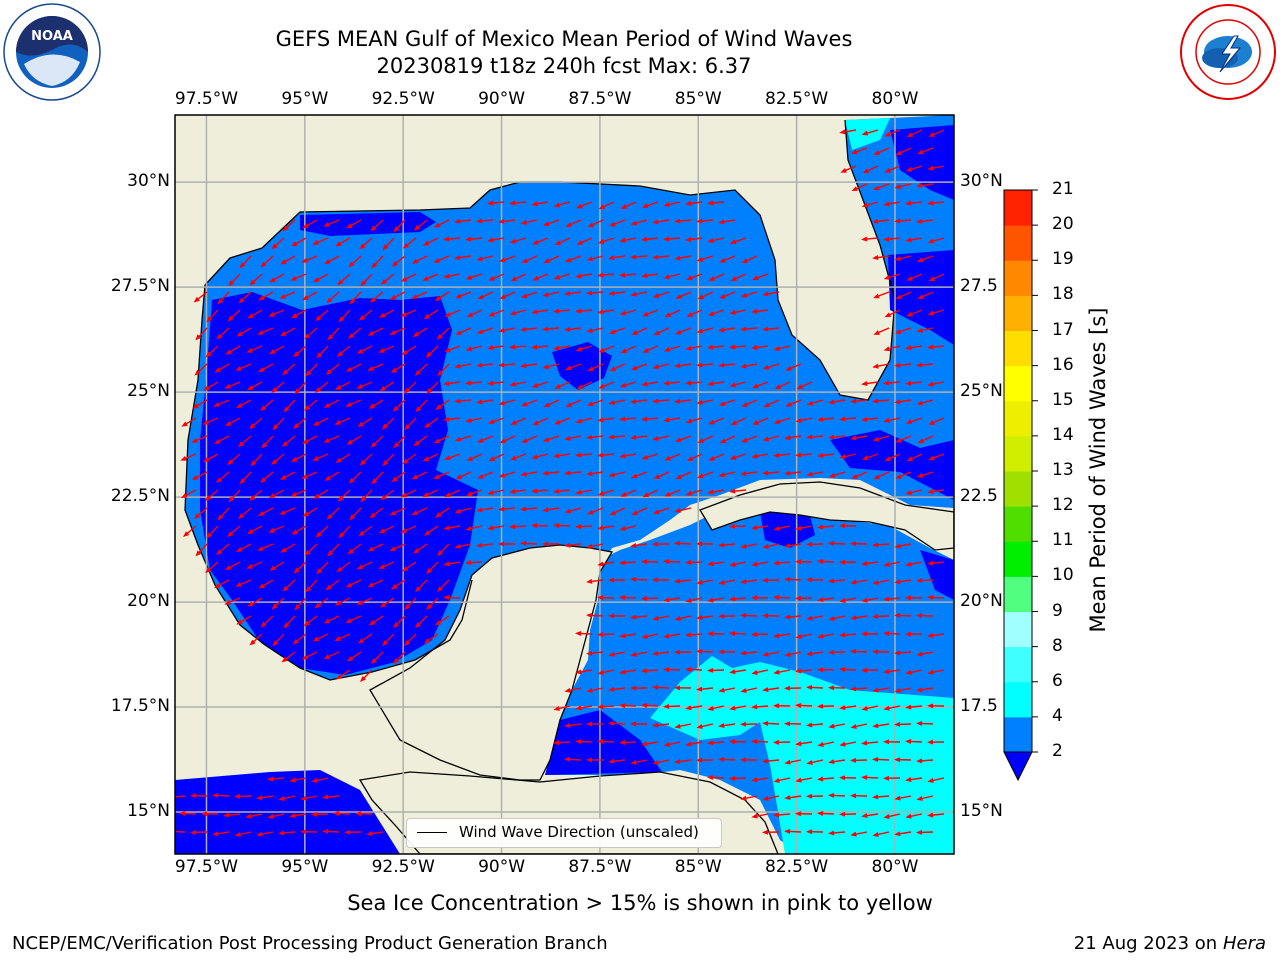 This screenshot has width=1280, height=960. What do you see at coordinates (1063, 294) in the screenshot?
I see `colorbar-tick-label: 18` at bounding box center [1063, 294].